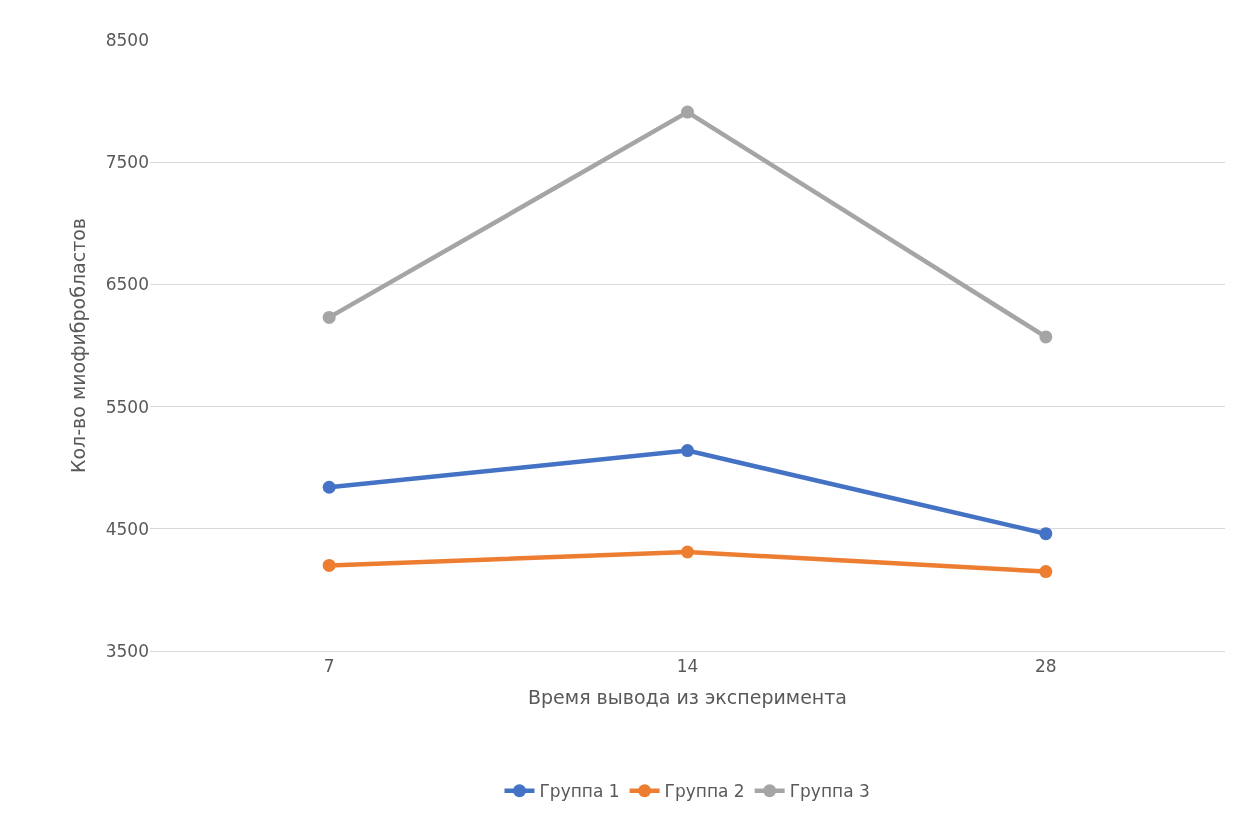  I want to click on y-tick-label: 6500, so click(127, 284).